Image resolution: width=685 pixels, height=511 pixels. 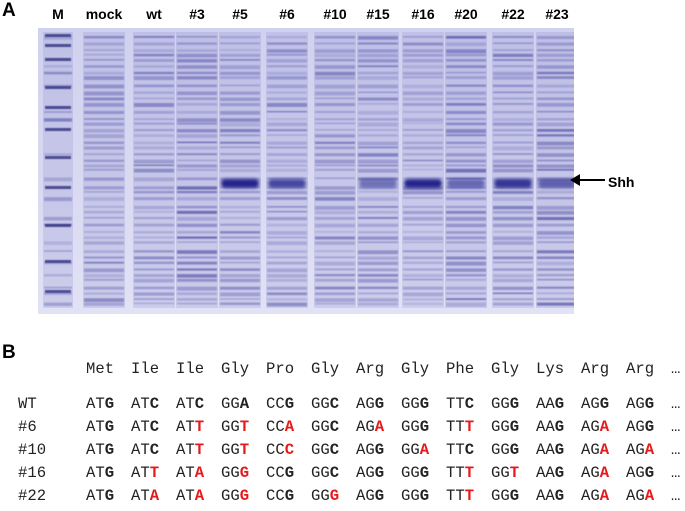 I want to click on amino-acid-label: Phe, so click(x=460, y=369).